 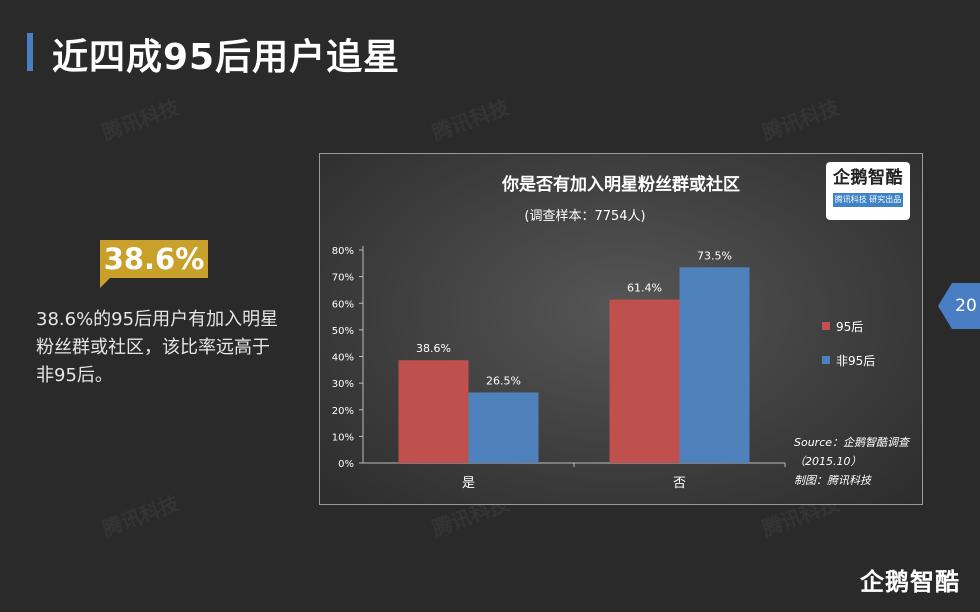 I want to click on page-number-tab: 20, so click(x=959, y=306).